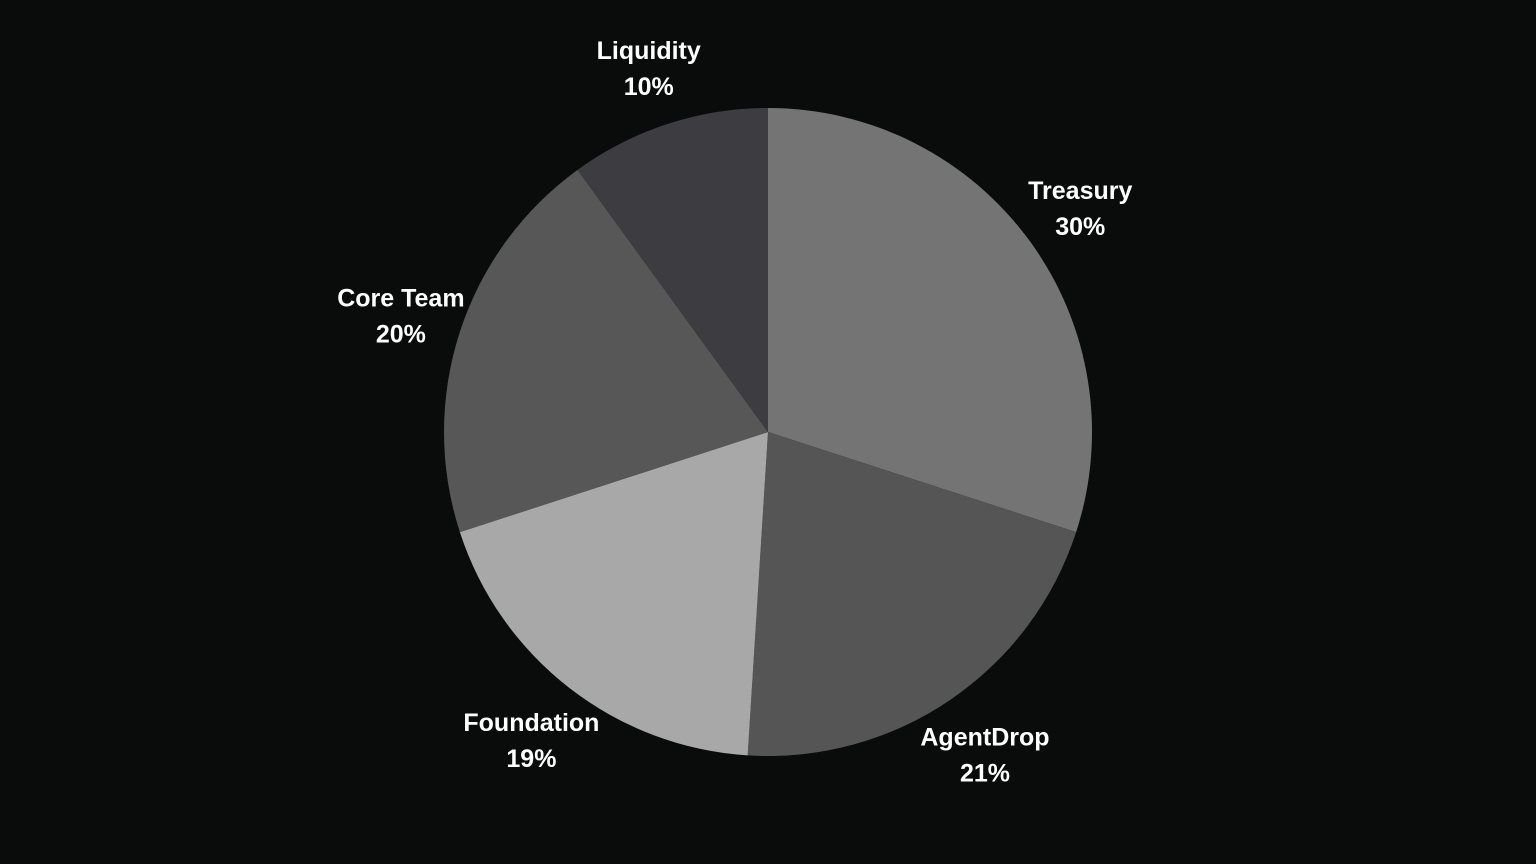 This screenshot has height=864, width=1536. I want to click on slice-label-core-team: Core Team, so click(400, 299).